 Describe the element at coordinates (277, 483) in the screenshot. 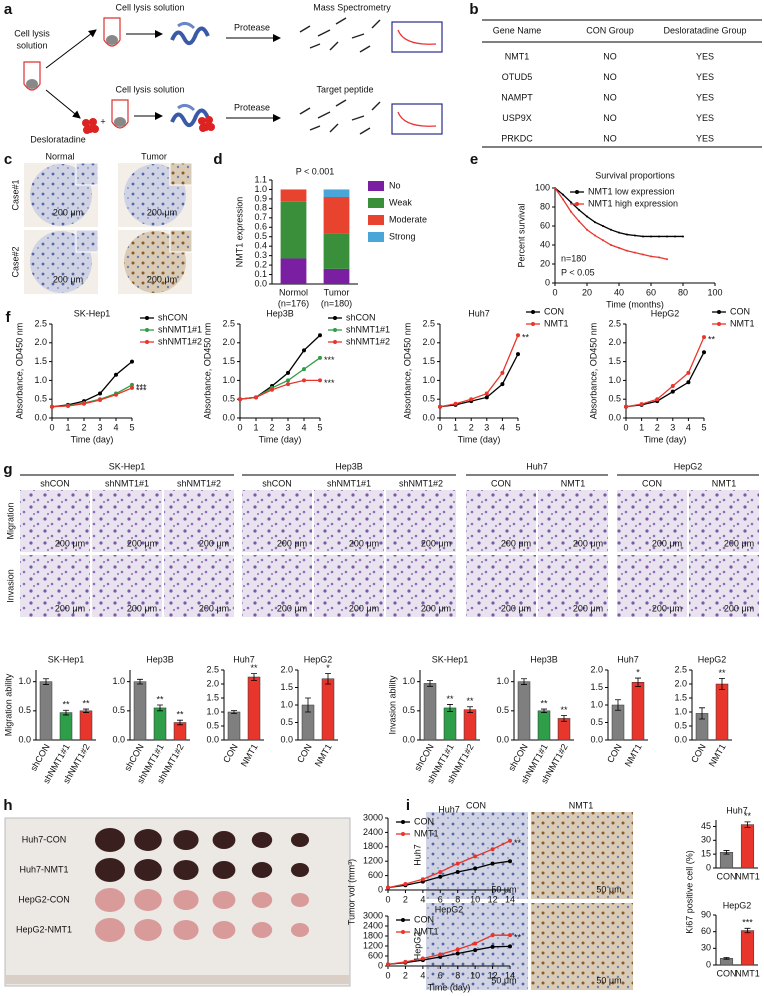

I see `column-label: shCON` at that location.